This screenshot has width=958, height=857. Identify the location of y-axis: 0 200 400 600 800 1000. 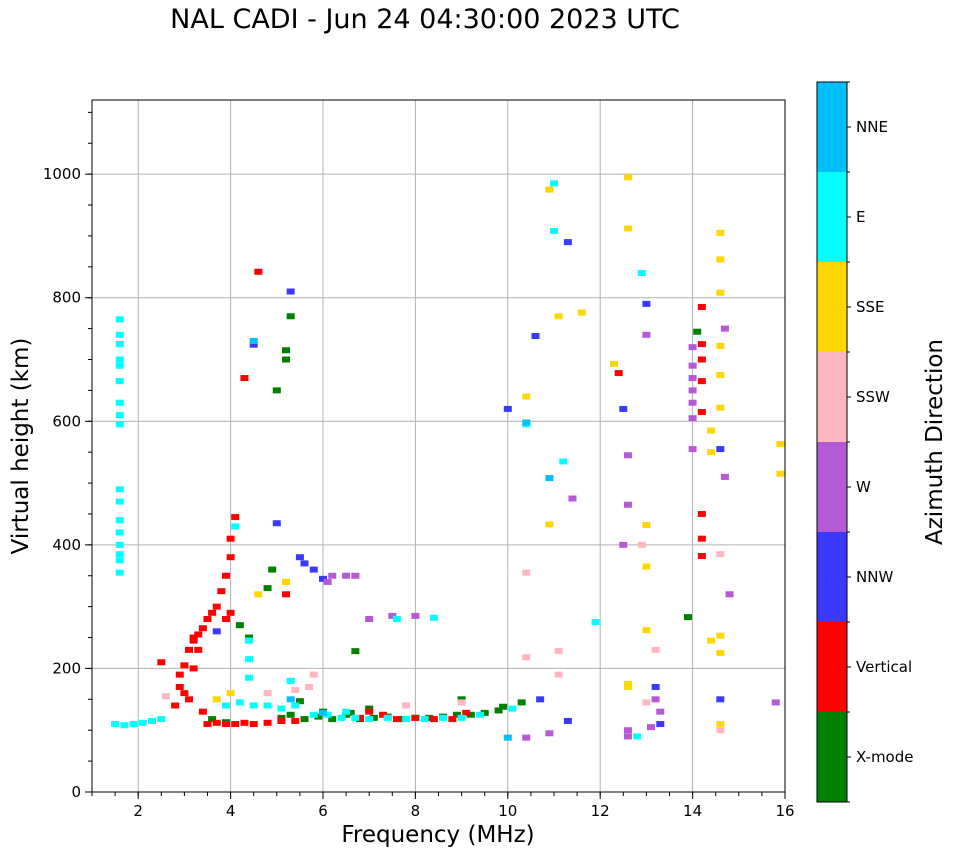
(67, 456).